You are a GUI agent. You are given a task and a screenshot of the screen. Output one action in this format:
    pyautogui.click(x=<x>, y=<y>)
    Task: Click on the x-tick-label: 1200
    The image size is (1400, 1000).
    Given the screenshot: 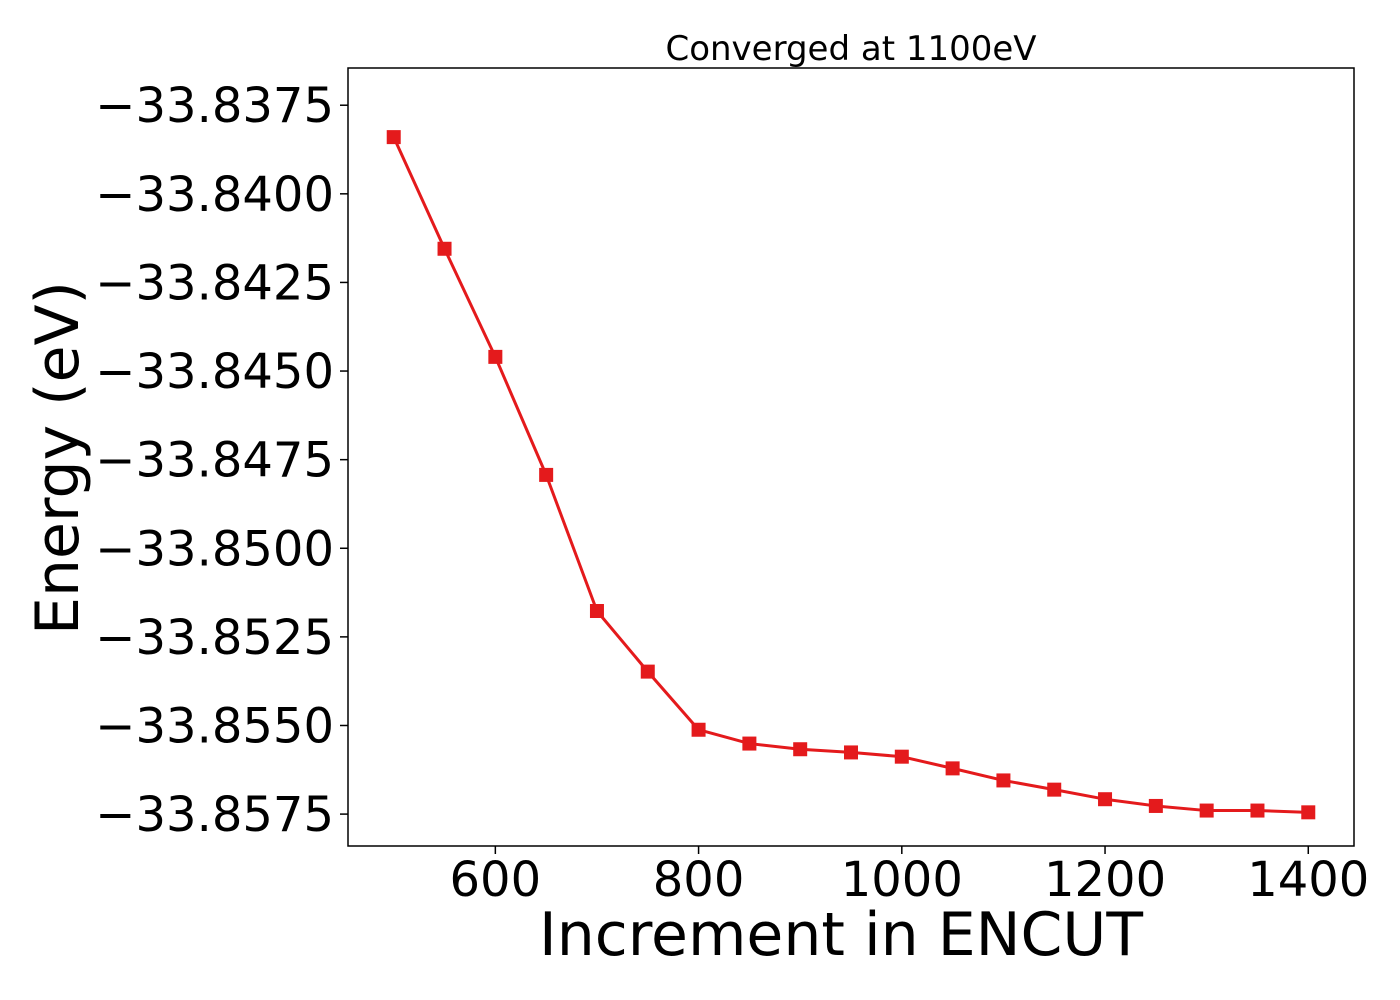 What is the action you would take?
    pyautogui.click(x=1105, y=880)
    